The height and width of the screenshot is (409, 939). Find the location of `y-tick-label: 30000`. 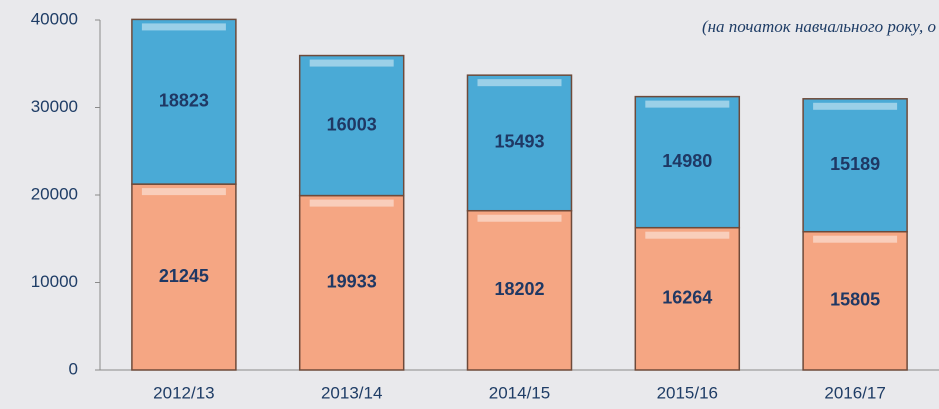

y-tick-label: 30000 is located at coordinates (54, 106).